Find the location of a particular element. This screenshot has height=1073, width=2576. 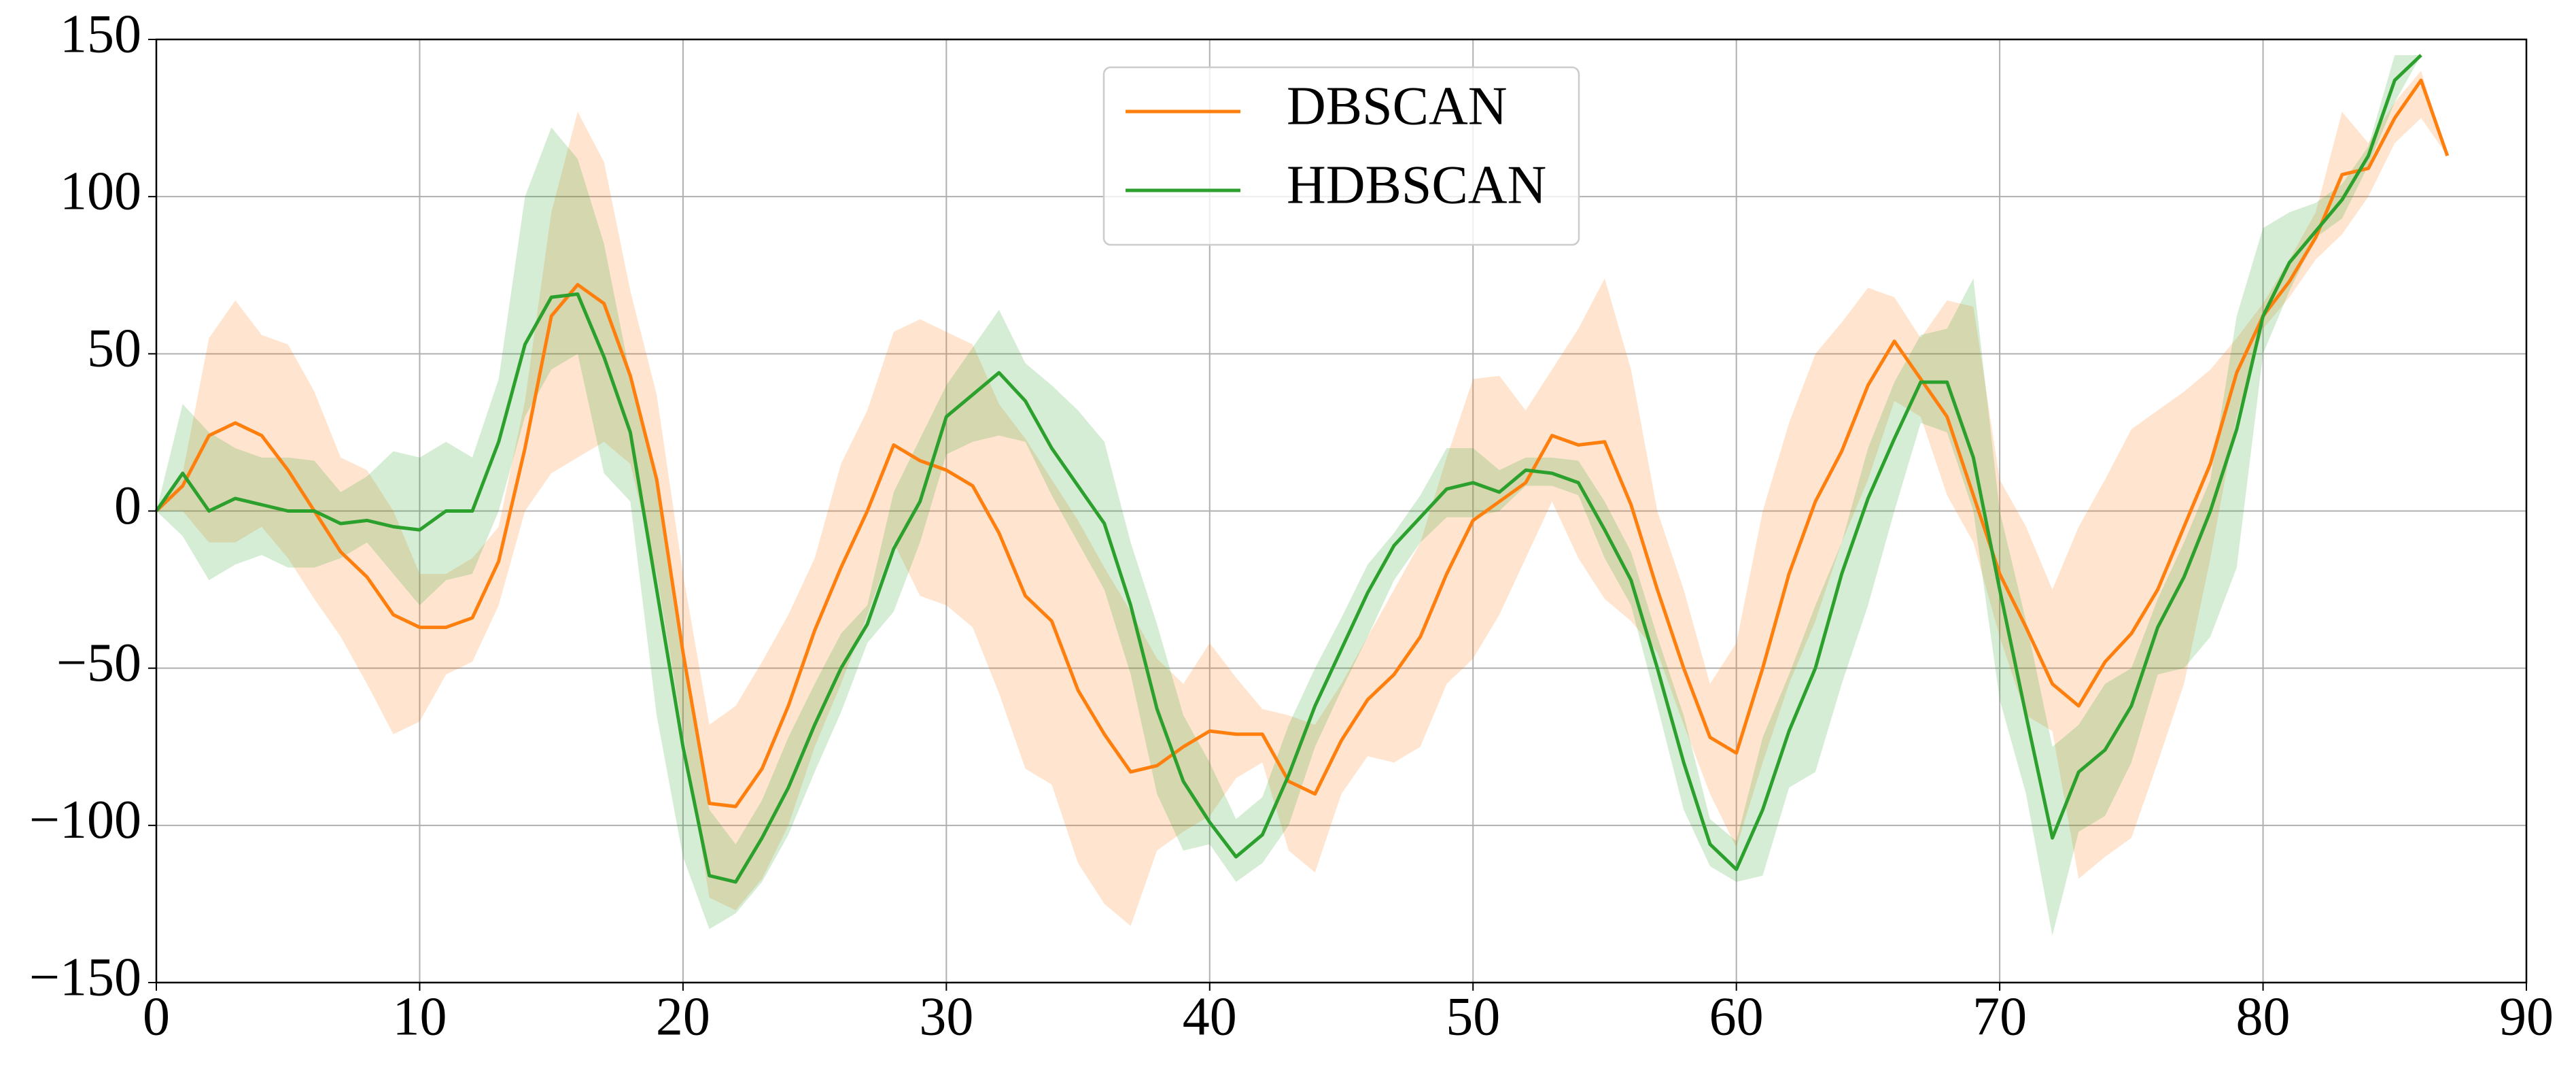

y-tick-label: −150 is located at coordinates (85, 977).